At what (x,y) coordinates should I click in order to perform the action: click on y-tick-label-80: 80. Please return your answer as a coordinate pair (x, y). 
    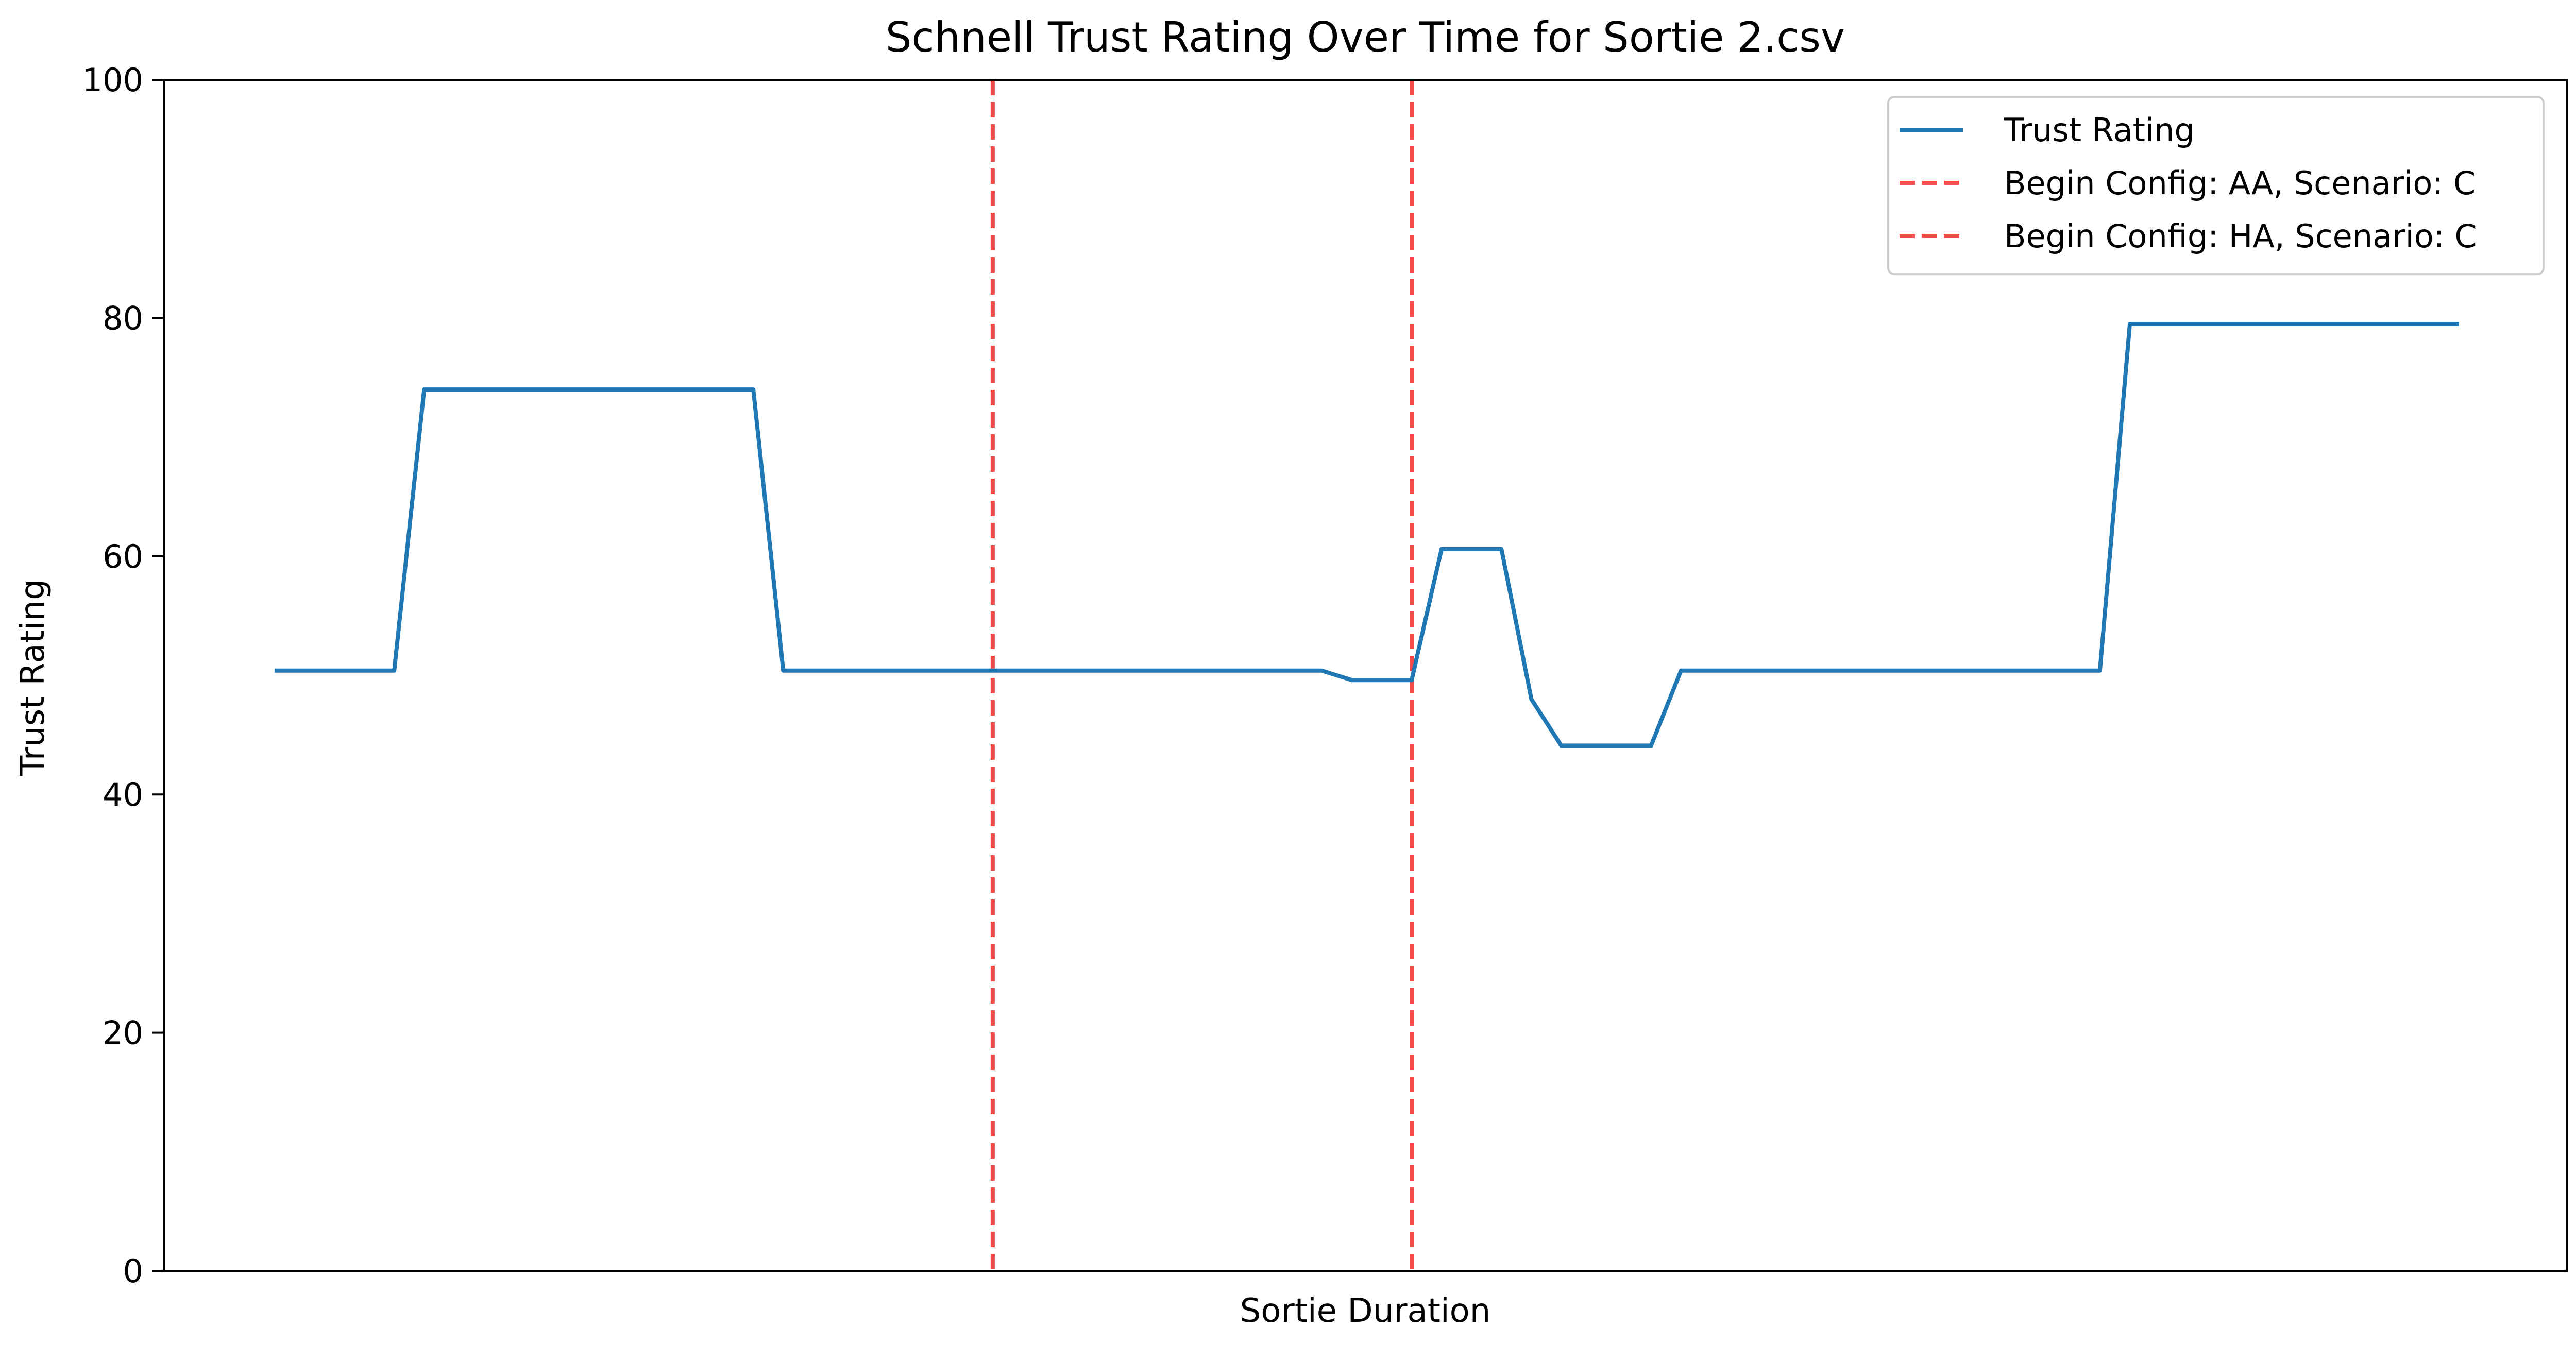
    Looking at the image, I should click on (123, 318).